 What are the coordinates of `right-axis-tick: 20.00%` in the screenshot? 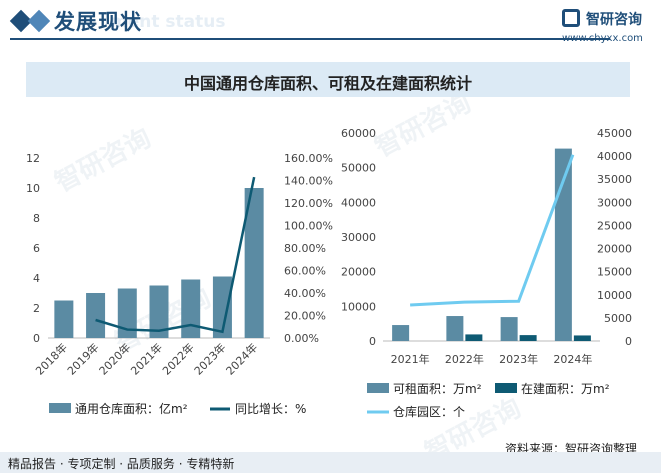 It's located at (305, 316).